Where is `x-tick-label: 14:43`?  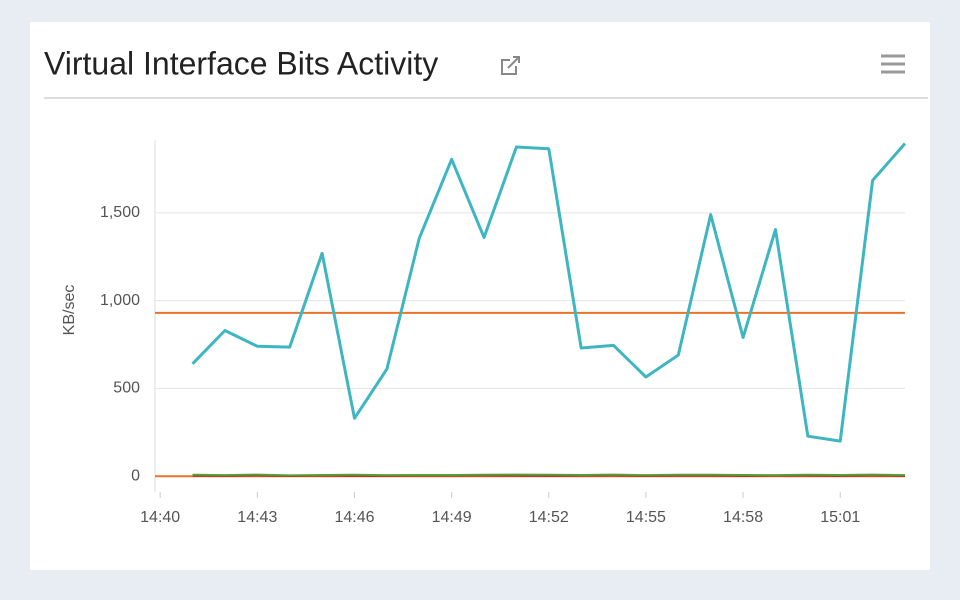
x-tick-label: 14:43 is located at coordinates (257, 517).